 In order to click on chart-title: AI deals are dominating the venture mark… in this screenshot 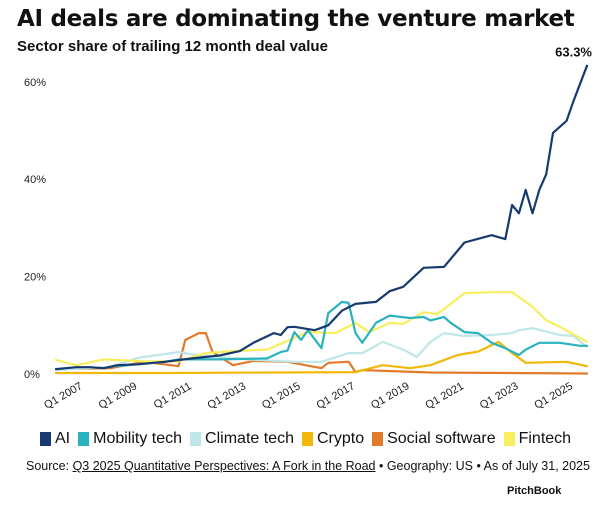, I will do `click(296, 19)`.